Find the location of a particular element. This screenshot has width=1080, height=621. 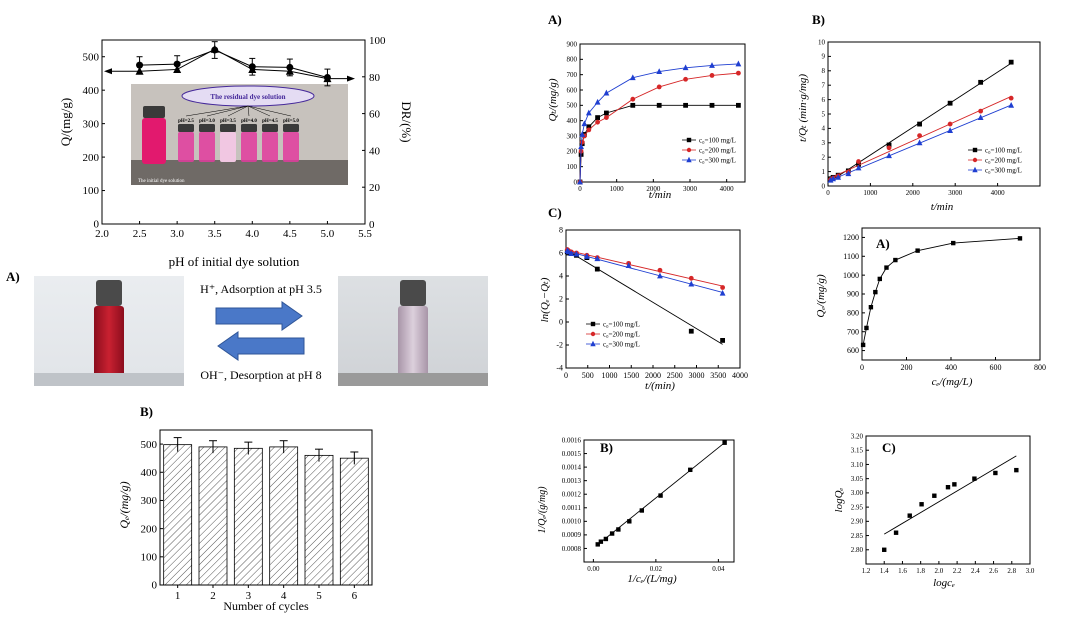

vial-photo-adsorbed is located at coordinates (109, 331).